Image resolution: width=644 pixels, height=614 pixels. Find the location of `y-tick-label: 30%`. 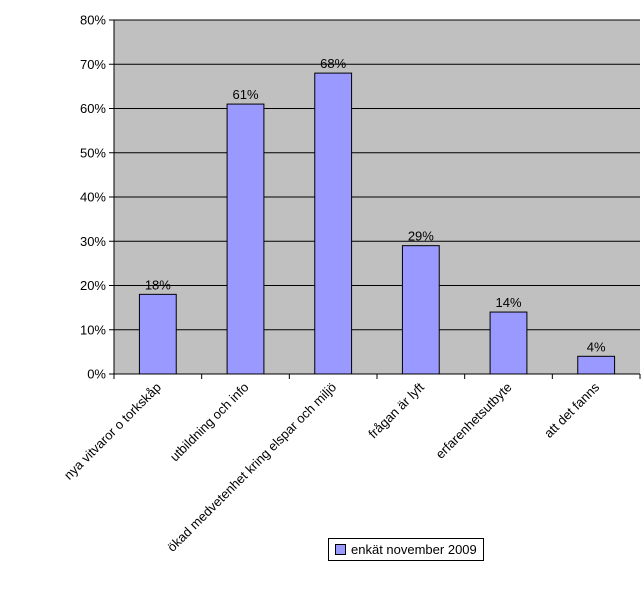

y-tick-label: 30% is located at coordinates (93, 241).